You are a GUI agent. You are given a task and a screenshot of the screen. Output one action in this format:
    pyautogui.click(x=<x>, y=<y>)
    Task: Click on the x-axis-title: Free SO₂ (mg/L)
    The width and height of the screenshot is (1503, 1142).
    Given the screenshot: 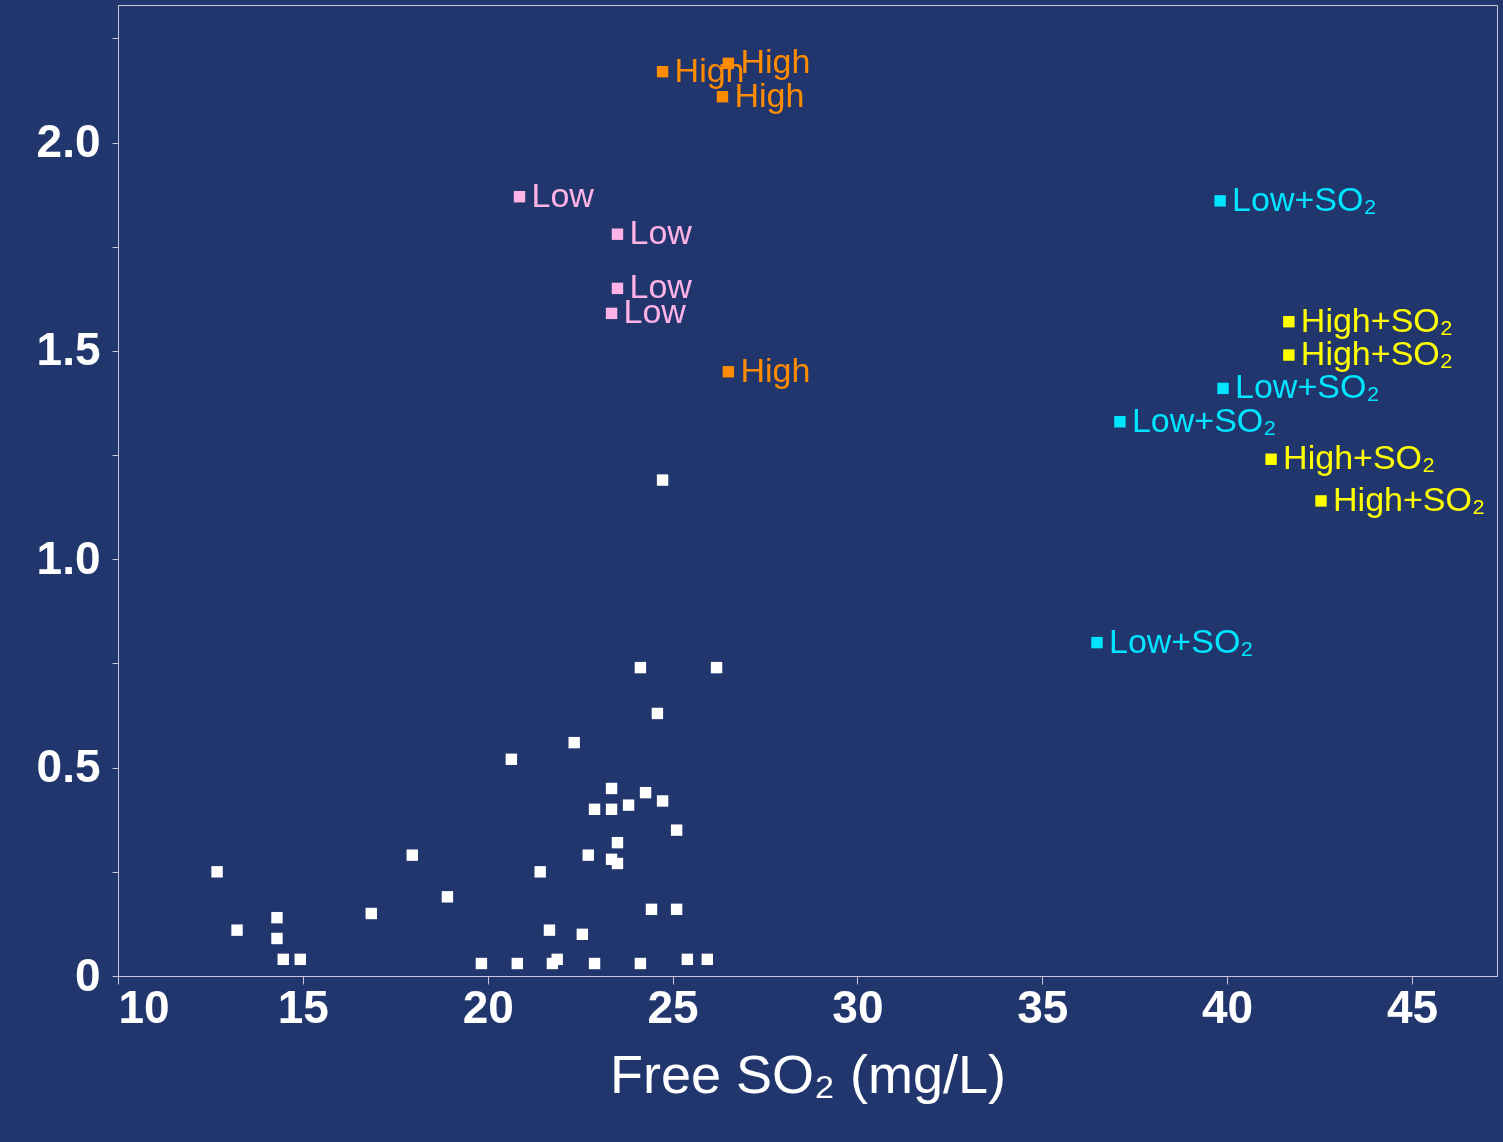 What is the action you would take?
    pyautogui.click(x=808, y=1073)
    